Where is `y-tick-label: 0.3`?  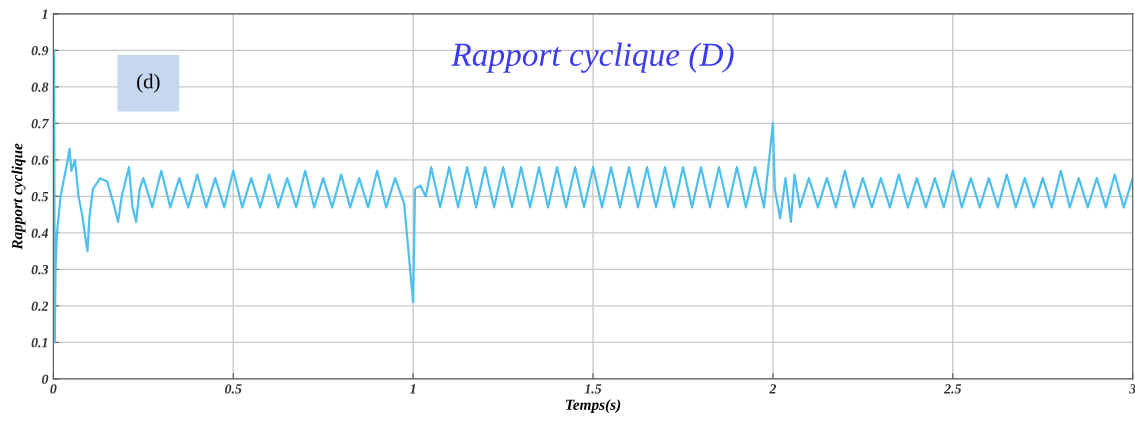
y-tick-label: 0.3 is located at coordinates (40, 269).